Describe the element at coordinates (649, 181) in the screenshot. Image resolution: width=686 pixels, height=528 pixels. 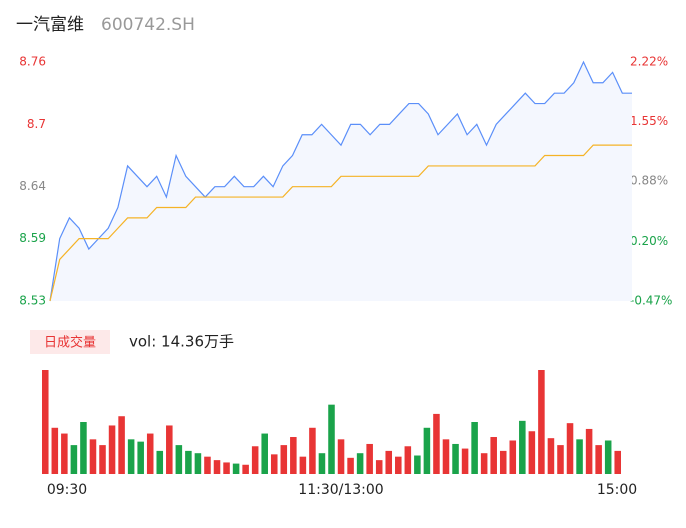
I see `y2-tick-label: 0.88%` at that location.